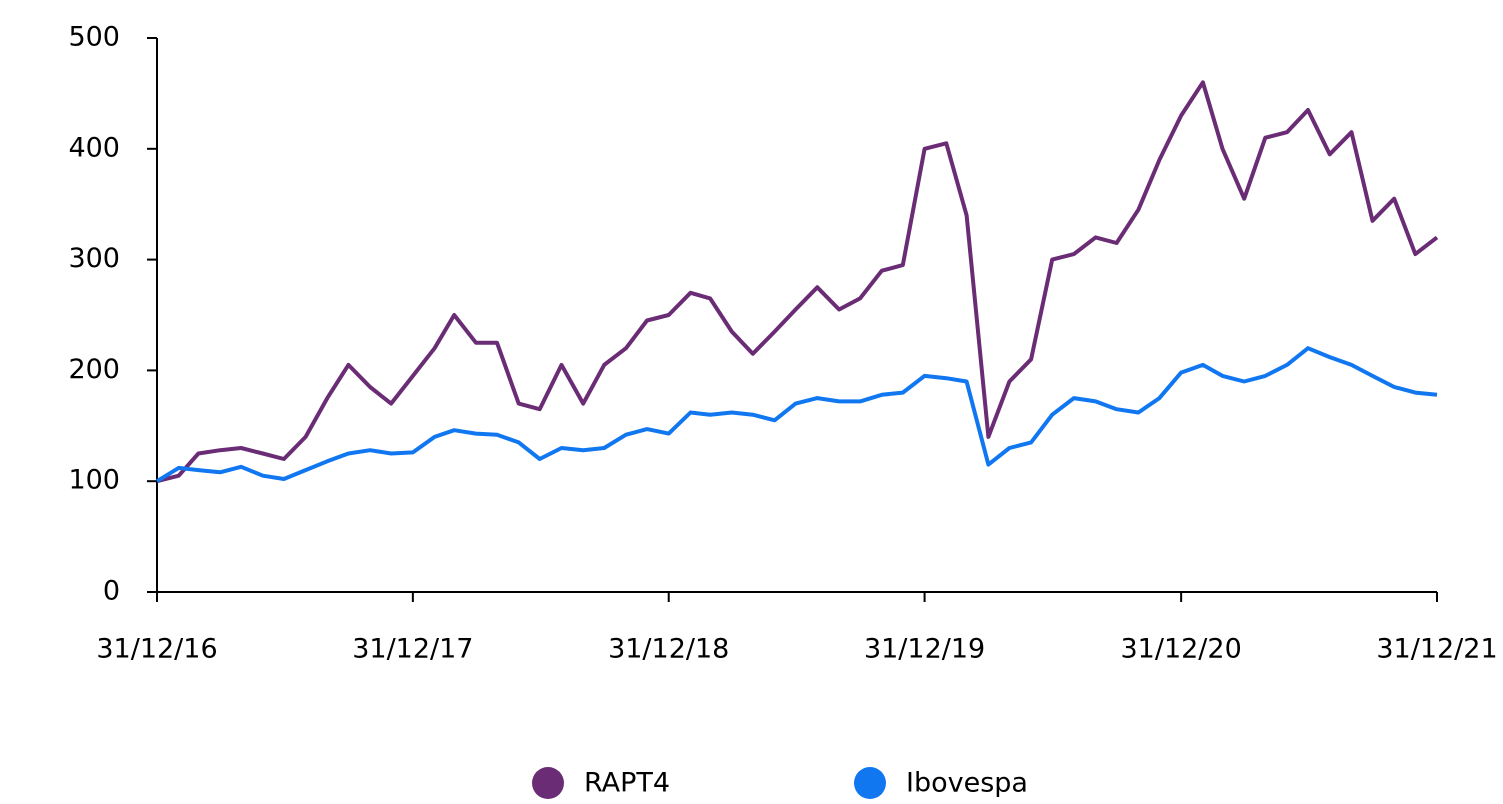  What do you see at coordinates (94, 37) in the screenshot?
I see `y-tick-label: 500` at bounding box center [94, 37].